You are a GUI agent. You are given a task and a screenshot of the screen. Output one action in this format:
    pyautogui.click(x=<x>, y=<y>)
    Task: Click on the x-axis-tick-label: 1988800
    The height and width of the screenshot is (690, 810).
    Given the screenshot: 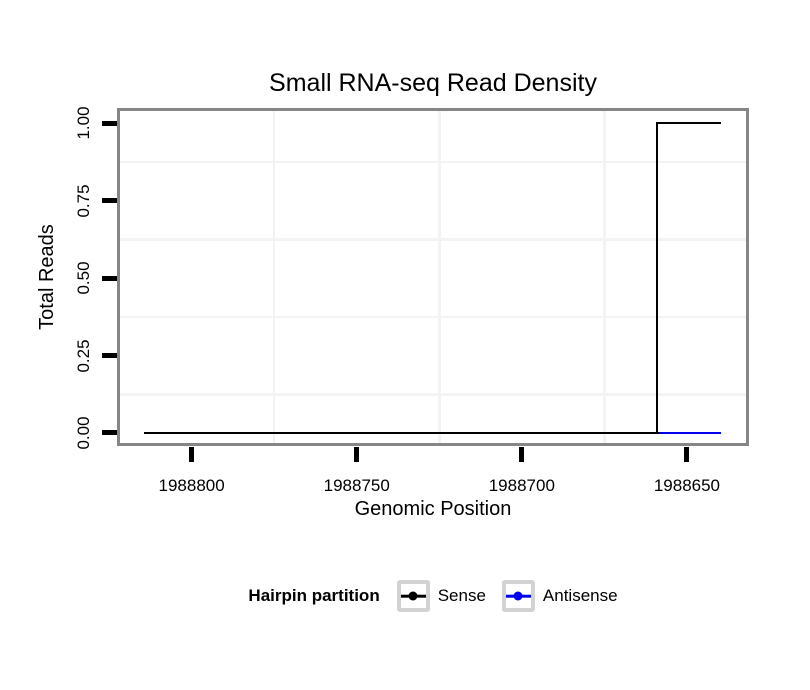 What is the action you would take?
    pyautogui.click(x=191, y=485)
    